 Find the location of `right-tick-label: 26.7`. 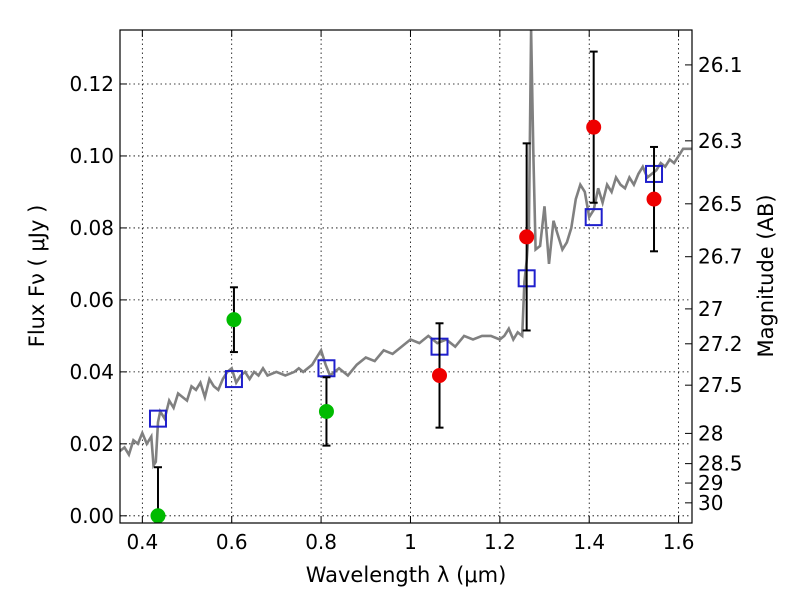

right-tick-label: 26.7 is located at coordinates (720, 257).